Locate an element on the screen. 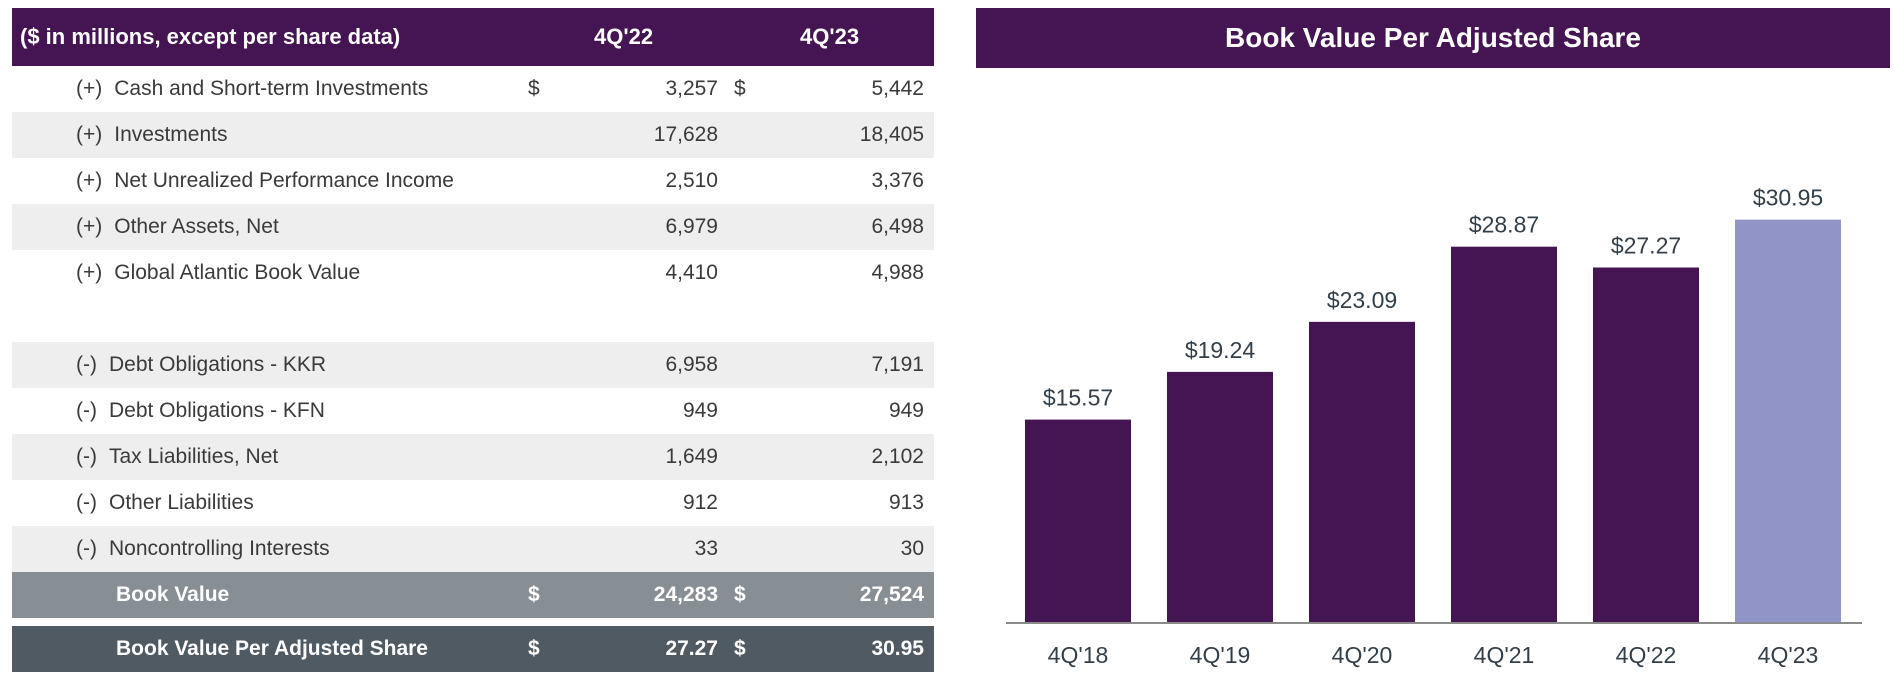 This screenshot has width=1894, height=690. row-value-col1: 27.27 is located at coordinates (691, 648).